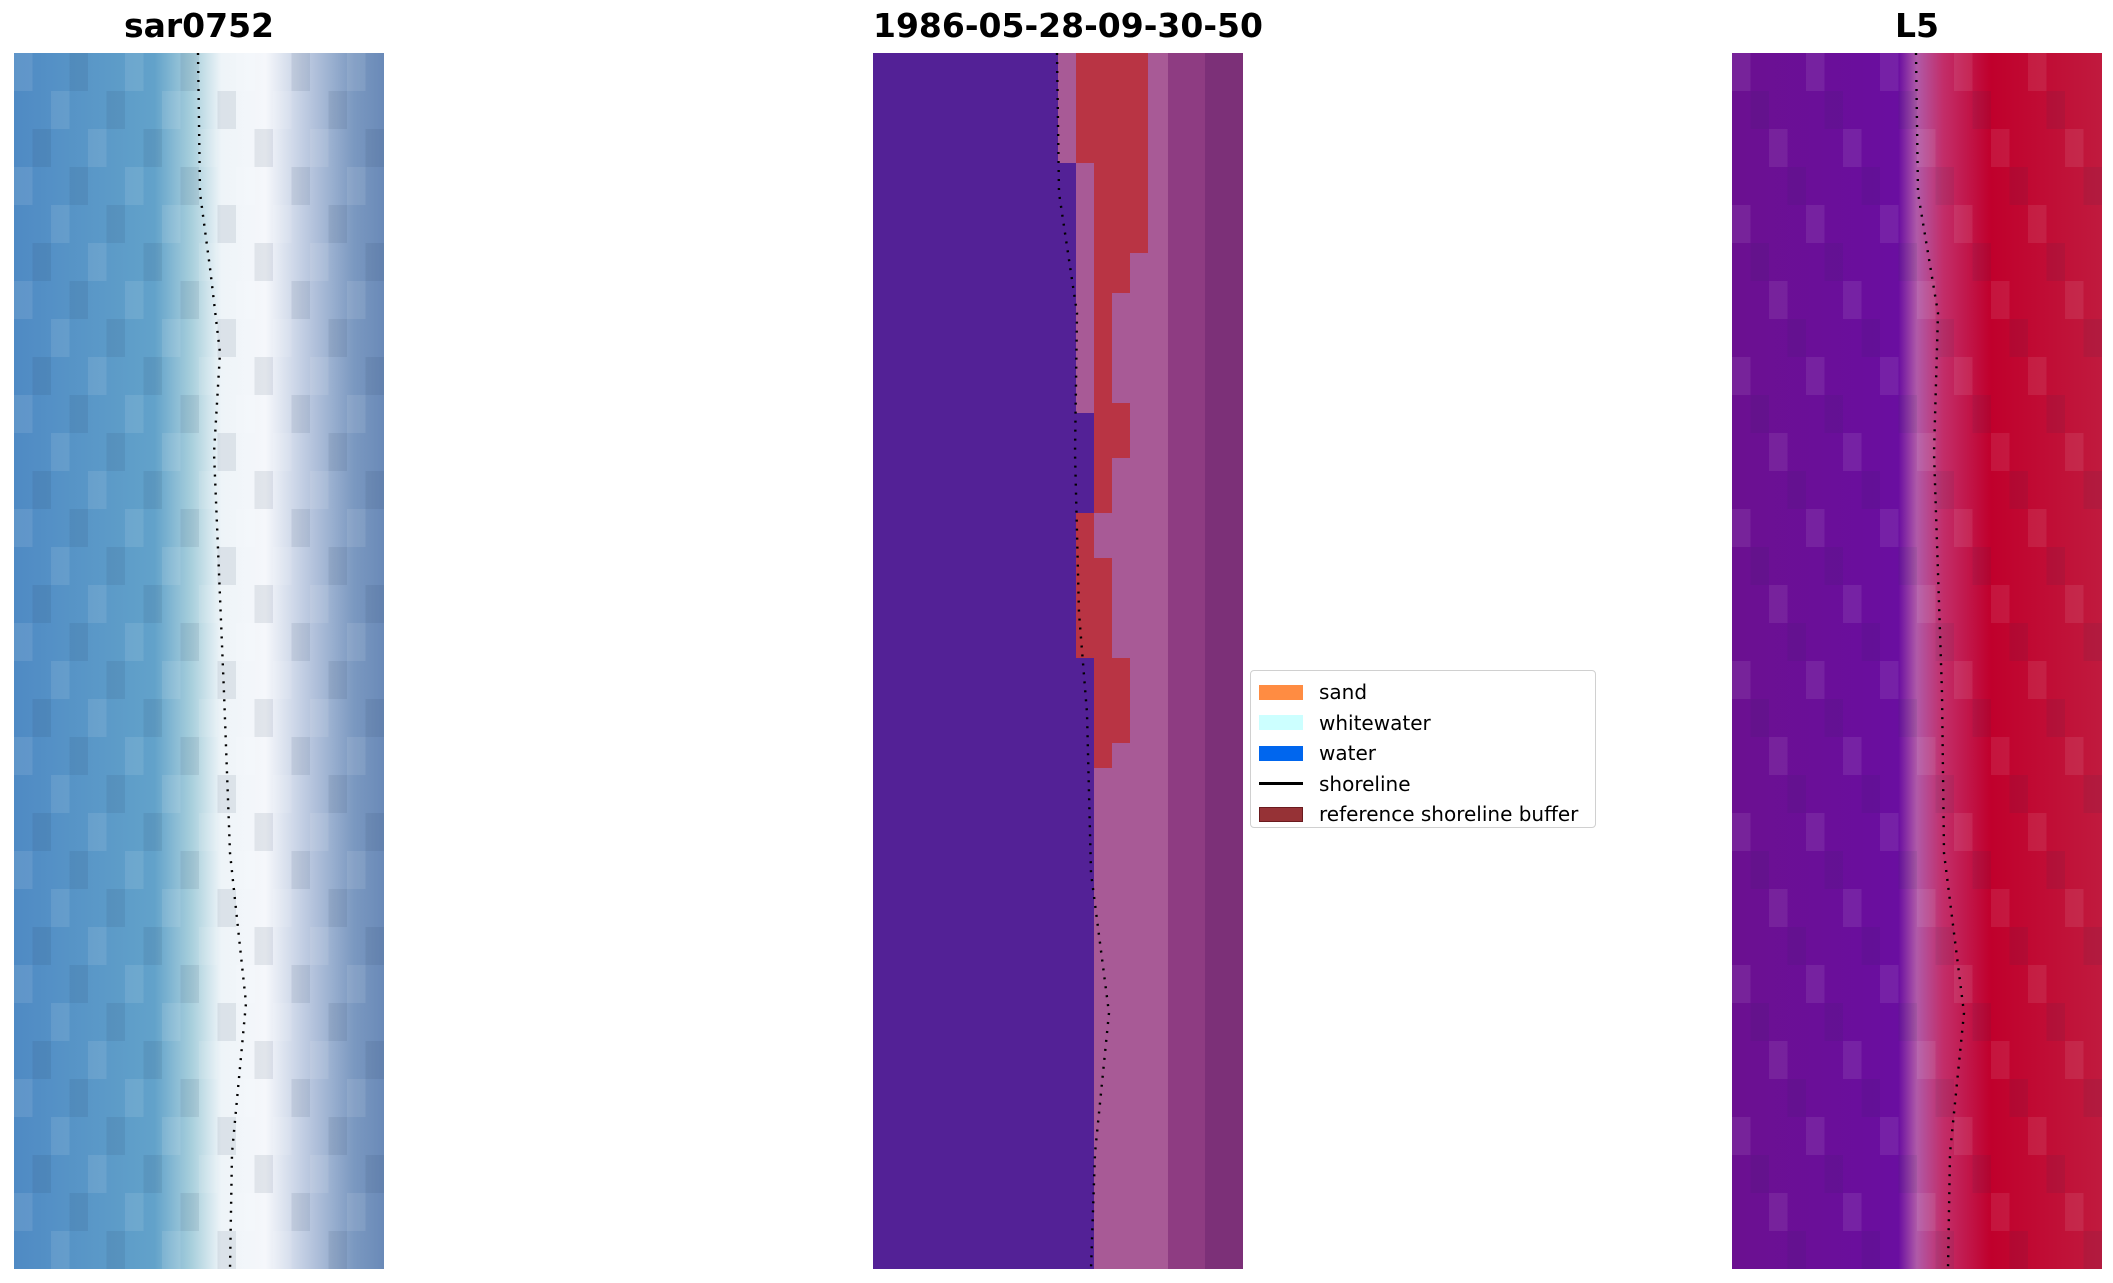  Describe the element at coordinates (1427, 753) in the screenshot. I see `legend-item-water: water` at that location.